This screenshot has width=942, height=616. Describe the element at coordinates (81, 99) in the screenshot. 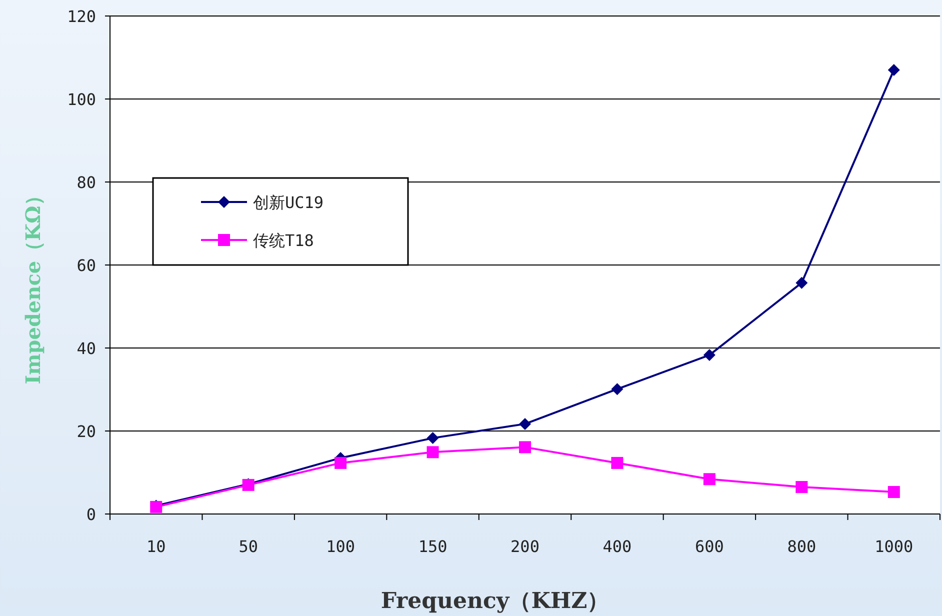

I see `y-tick-label: 100` at that location.